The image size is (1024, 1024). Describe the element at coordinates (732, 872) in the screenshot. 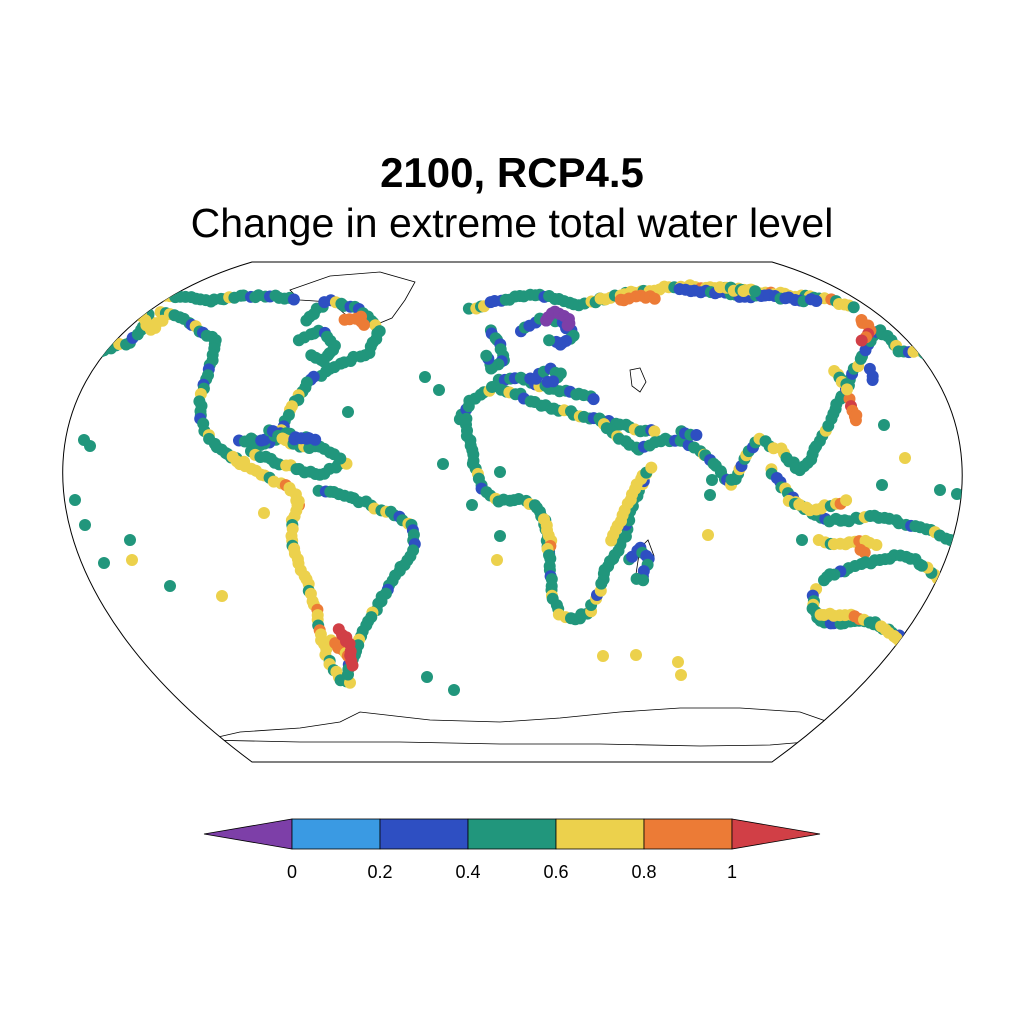

I see `colorbar-tick-label: 1` at that location.